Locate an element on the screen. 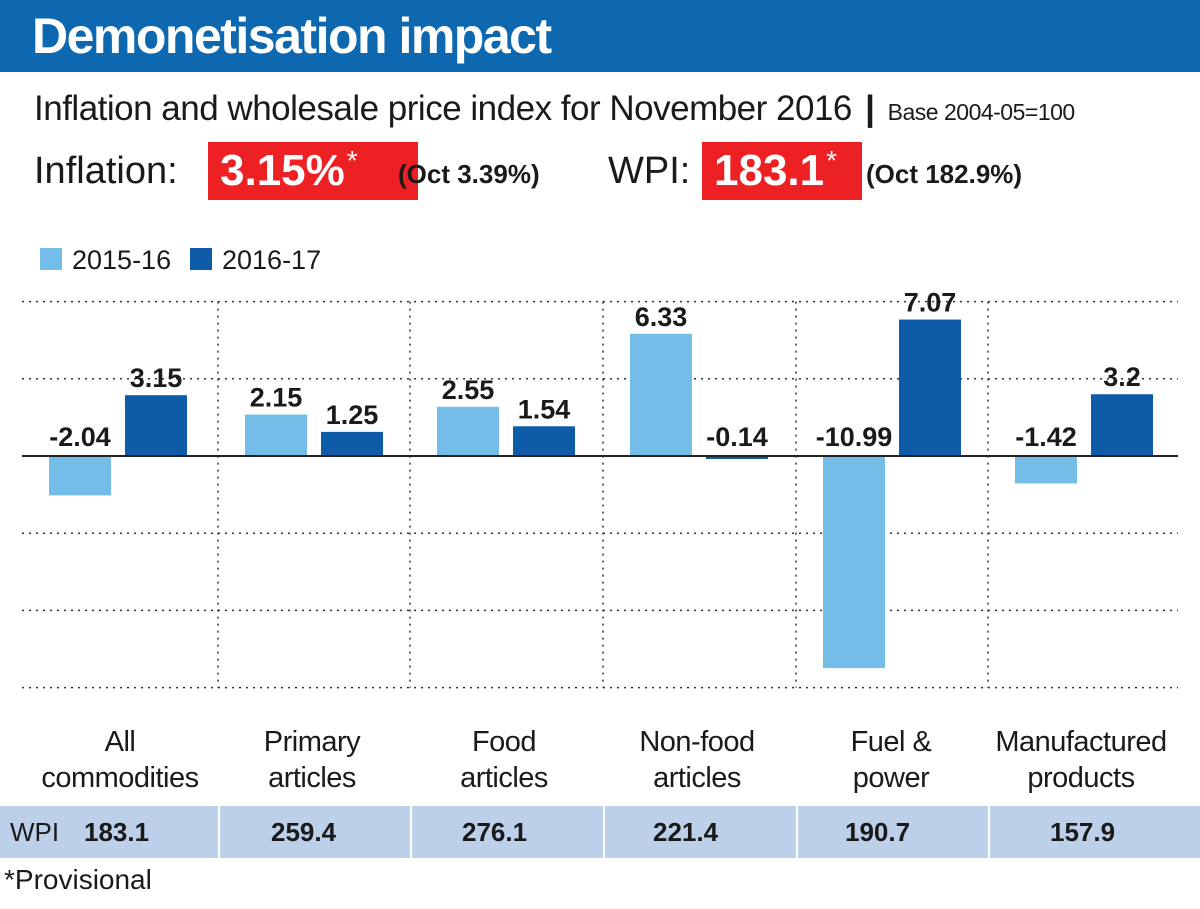 Image resolution: width=1200 pixels, height=909 pixels. wpi-value-primary-articles: 259.4 is located at coordinates (304, 832).